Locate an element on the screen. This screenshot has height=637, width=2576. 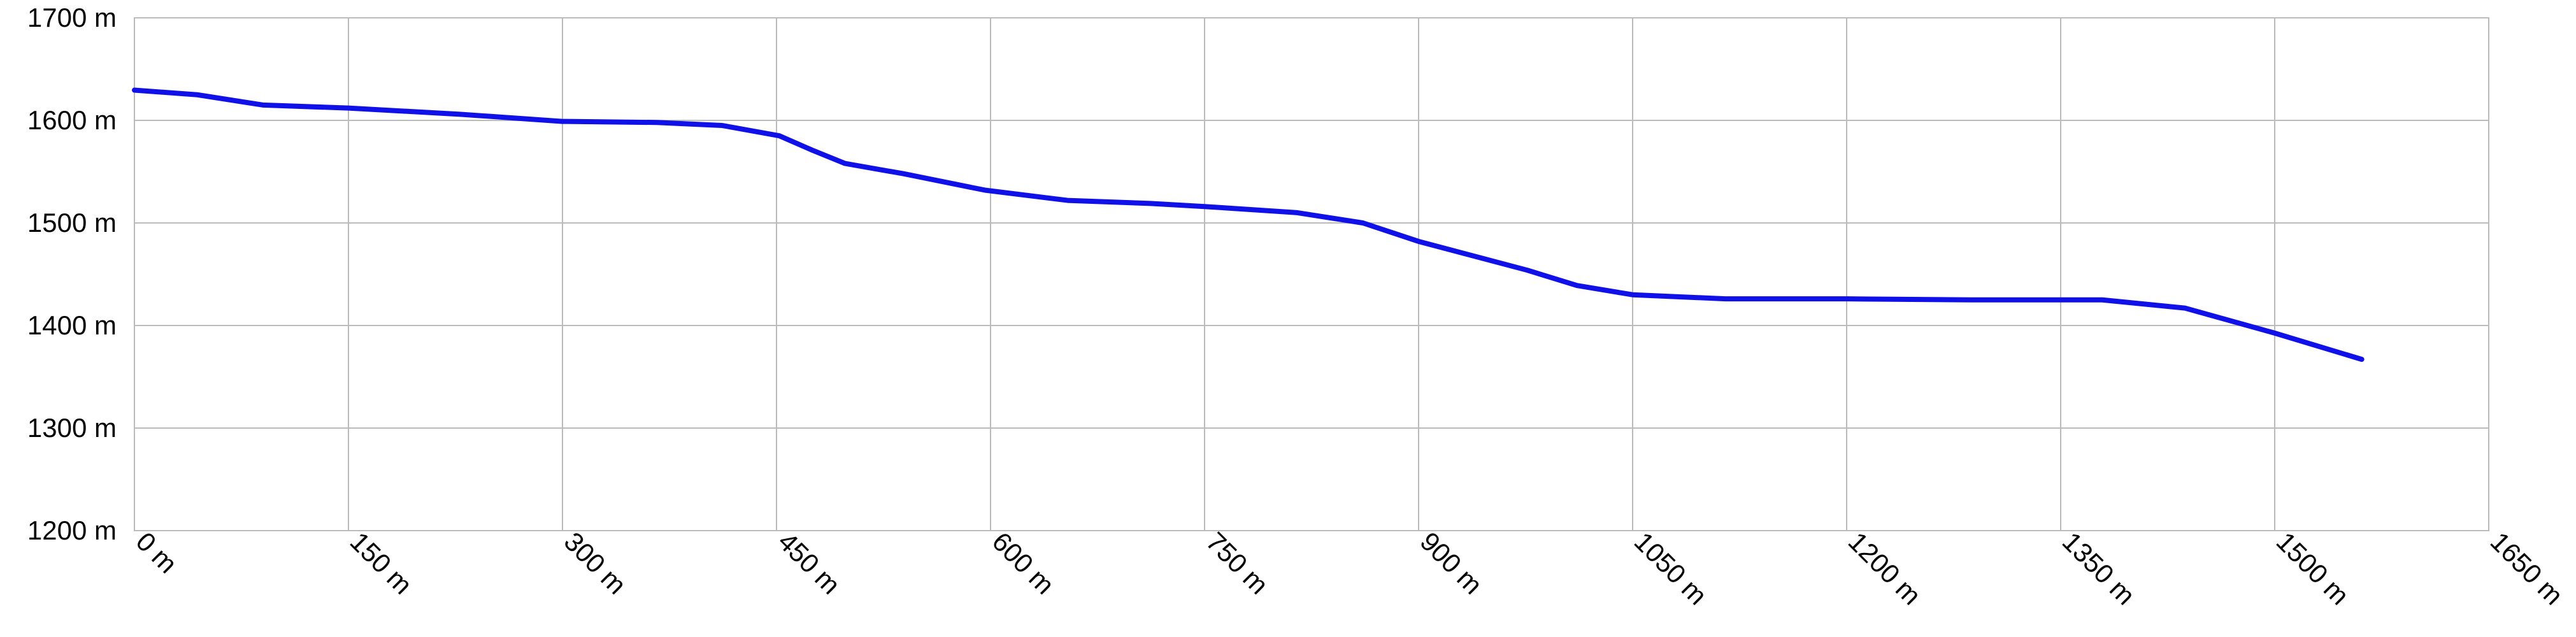
x-tick-label: 150 m is located at coordinates (382, 563).